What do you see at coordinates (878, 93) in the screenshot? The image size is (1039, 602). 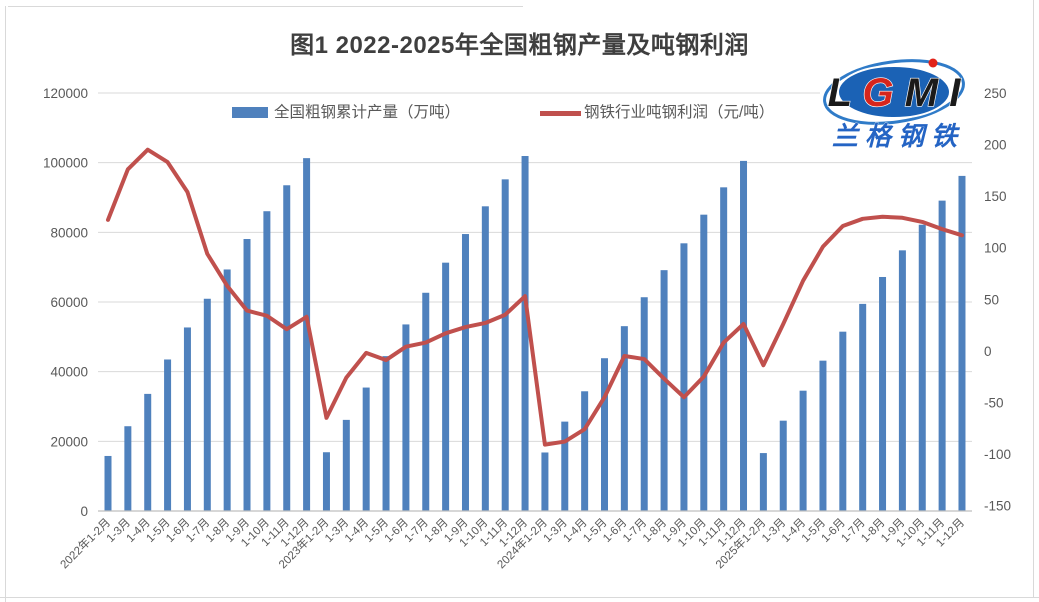 I see `logo-letter-g: G` at bounding box center [878, 93].